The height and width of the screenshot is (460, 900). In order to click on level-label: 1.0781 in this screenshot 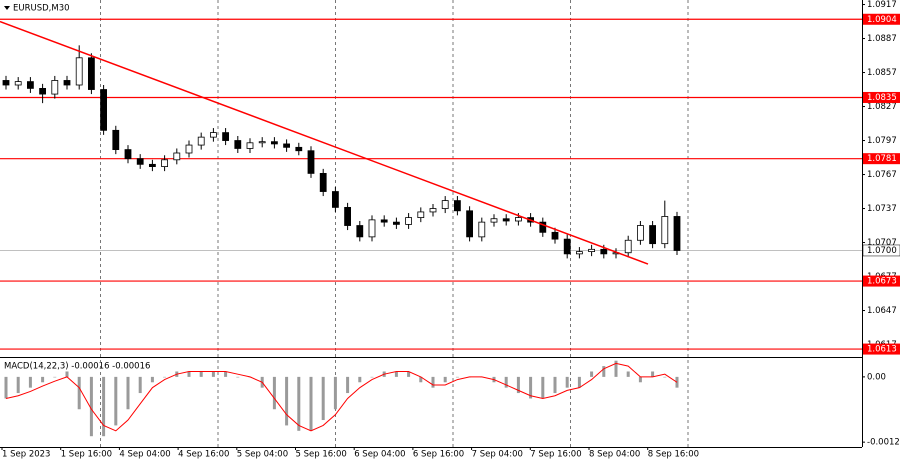, I will do `click(882, 159)`.